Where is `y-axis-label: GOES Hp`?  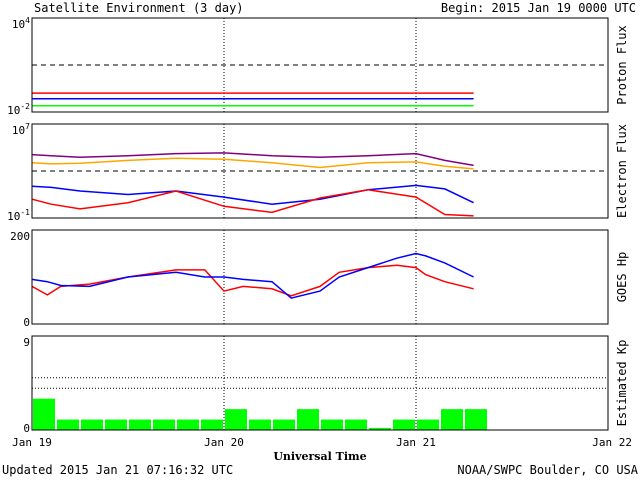
y-axis-label: GOES Hp is located at coordinates (622, 277).